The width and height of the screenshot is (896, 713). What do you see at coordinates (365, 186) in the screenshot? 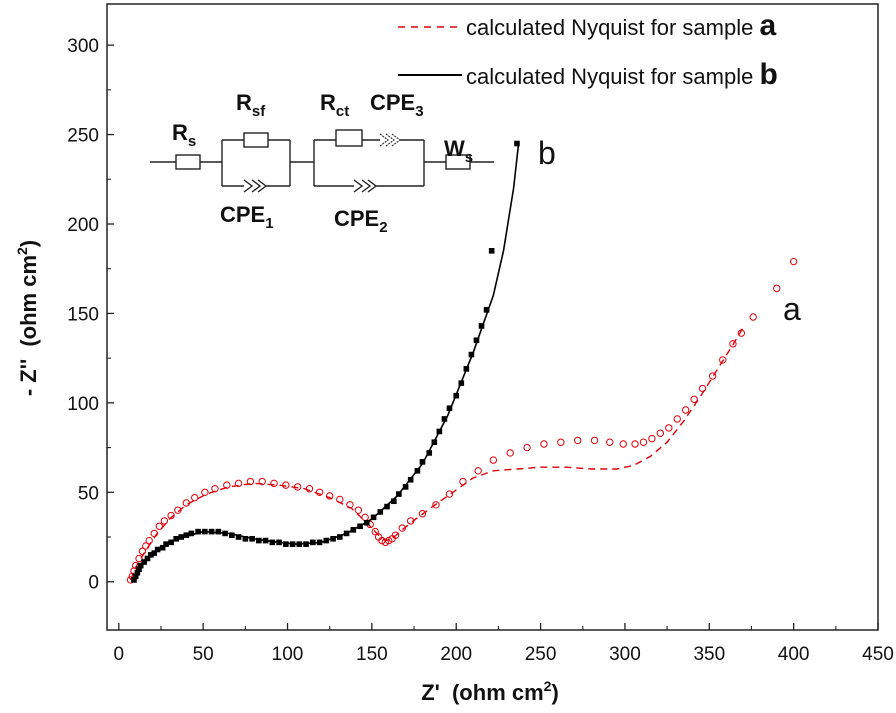
I see `cpe2-element` at bounding box center [365, 186].